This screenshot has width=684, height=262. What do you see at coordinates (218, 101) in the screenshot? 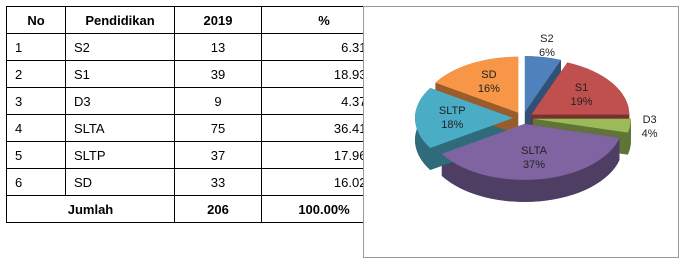
I see `table-cell: 9` at bounding box center [218, 101].